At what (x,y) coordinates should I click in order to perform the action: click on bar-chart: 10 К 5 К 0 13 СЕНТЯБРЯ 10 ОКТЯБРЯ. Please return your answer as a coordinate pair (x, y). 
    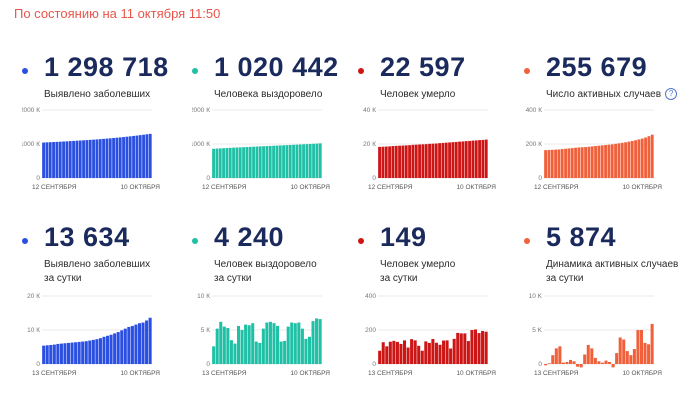
    Looking at the image, I should click on (263, 335).